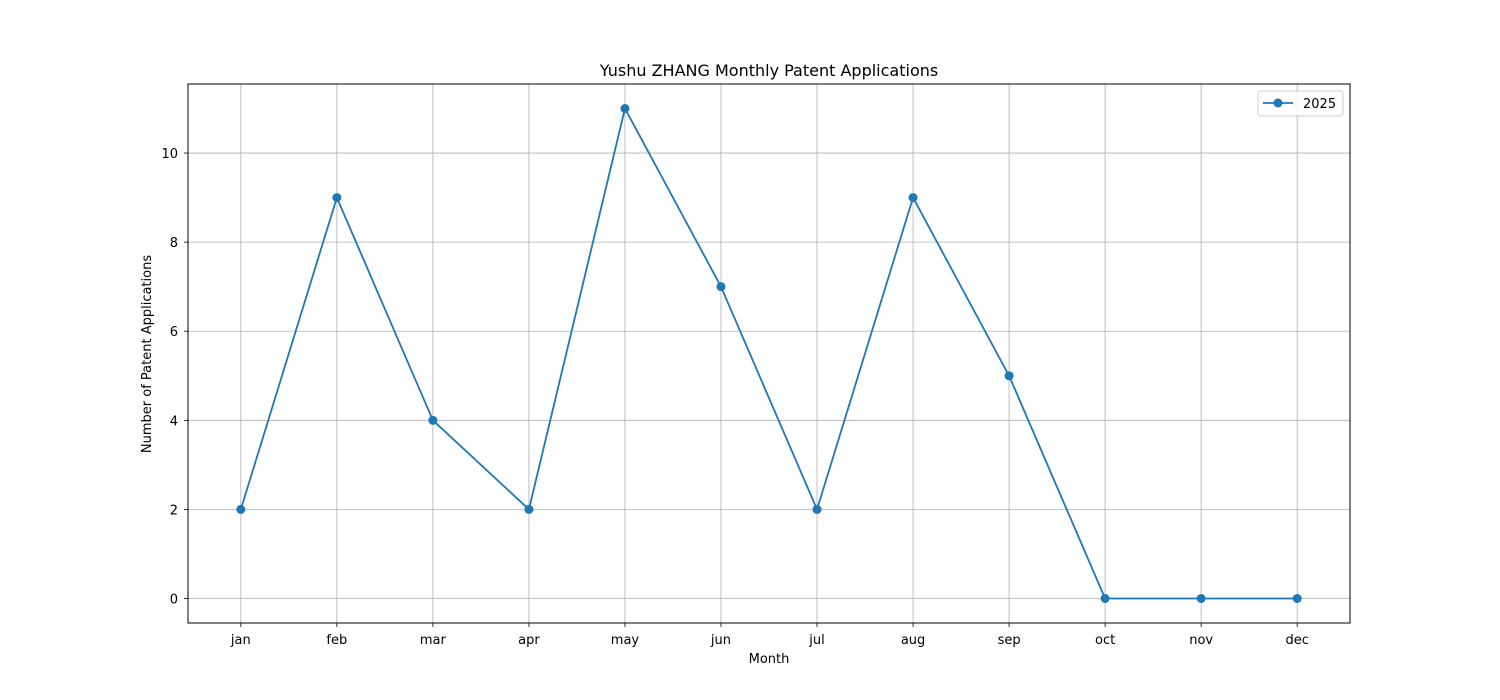  I want to click on y-tick-label-2: 2, so click(174, 510).